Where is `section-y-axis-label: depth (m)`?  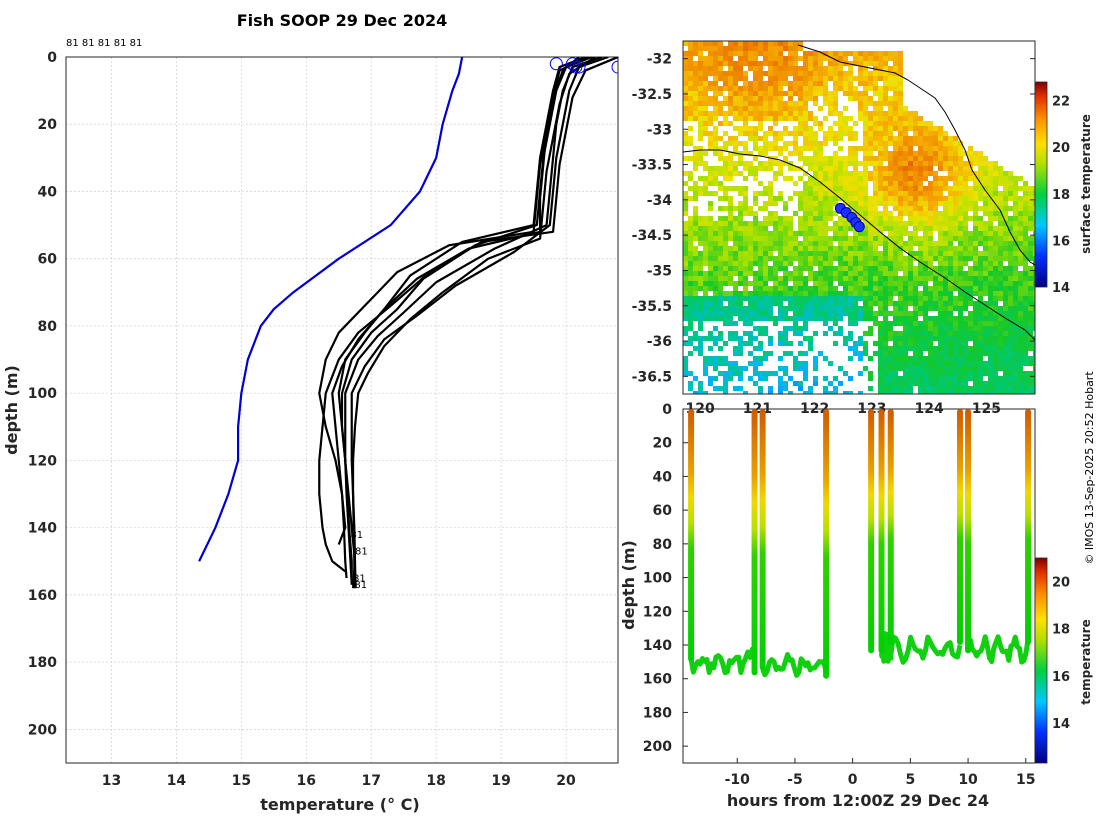
section-y-axis-label: depth (m) is located at coordinates (628, 585).